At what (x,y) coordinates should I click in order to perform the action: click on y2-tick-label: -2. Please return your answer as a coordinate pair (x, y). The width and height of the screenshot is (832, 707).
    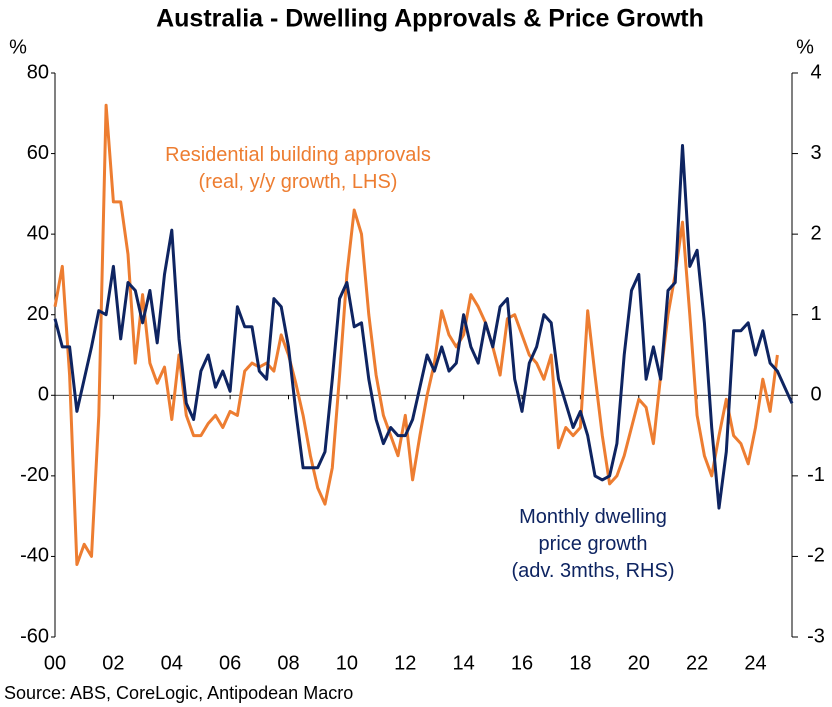
    Looking at the image, I should click on (816, 556).